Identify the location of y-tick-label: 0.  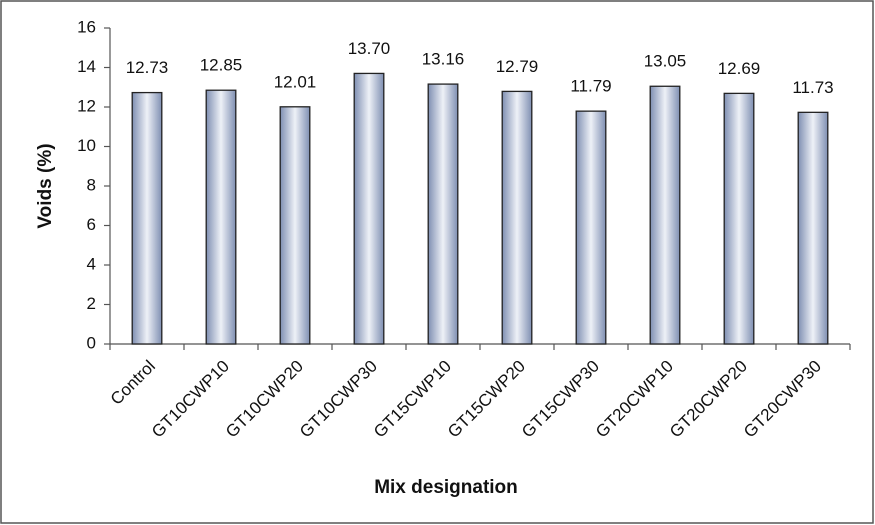
(91, 342).